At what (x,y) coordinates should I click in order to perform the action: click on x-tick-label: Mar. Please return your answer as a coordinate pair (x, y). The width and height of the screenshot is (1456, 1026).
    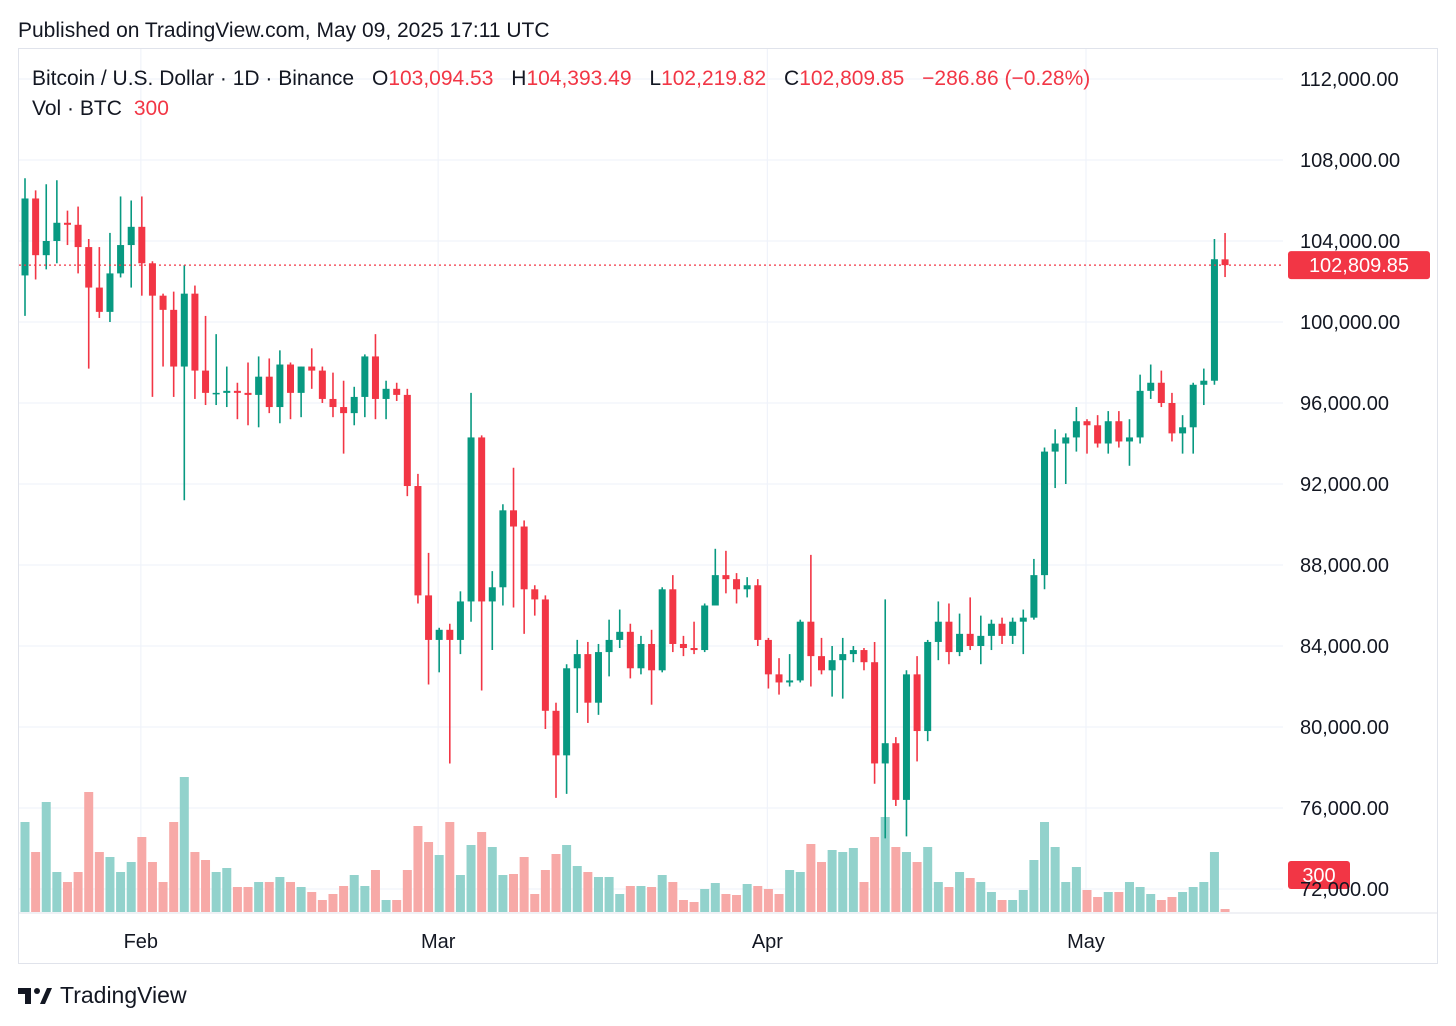
    Looking at the image, I should click on (438, 942).